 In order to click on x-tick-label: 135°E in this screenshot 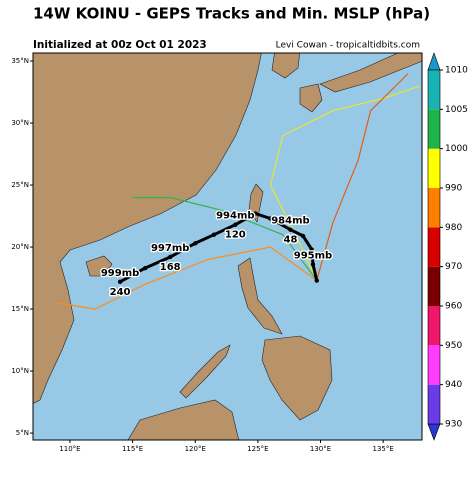, I will do `click(383, 449)`.